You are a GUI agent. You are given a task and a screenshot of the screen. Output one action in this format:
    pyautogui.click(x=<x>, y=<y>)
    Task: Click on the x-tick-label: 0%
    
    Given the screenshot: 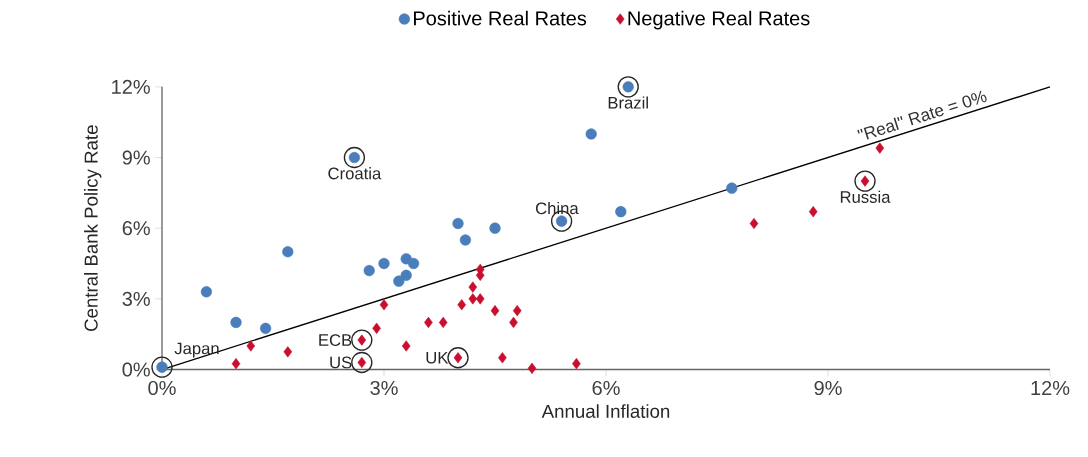 What is the action you would take?
    pyautogui.click(x=162, y=388)
    